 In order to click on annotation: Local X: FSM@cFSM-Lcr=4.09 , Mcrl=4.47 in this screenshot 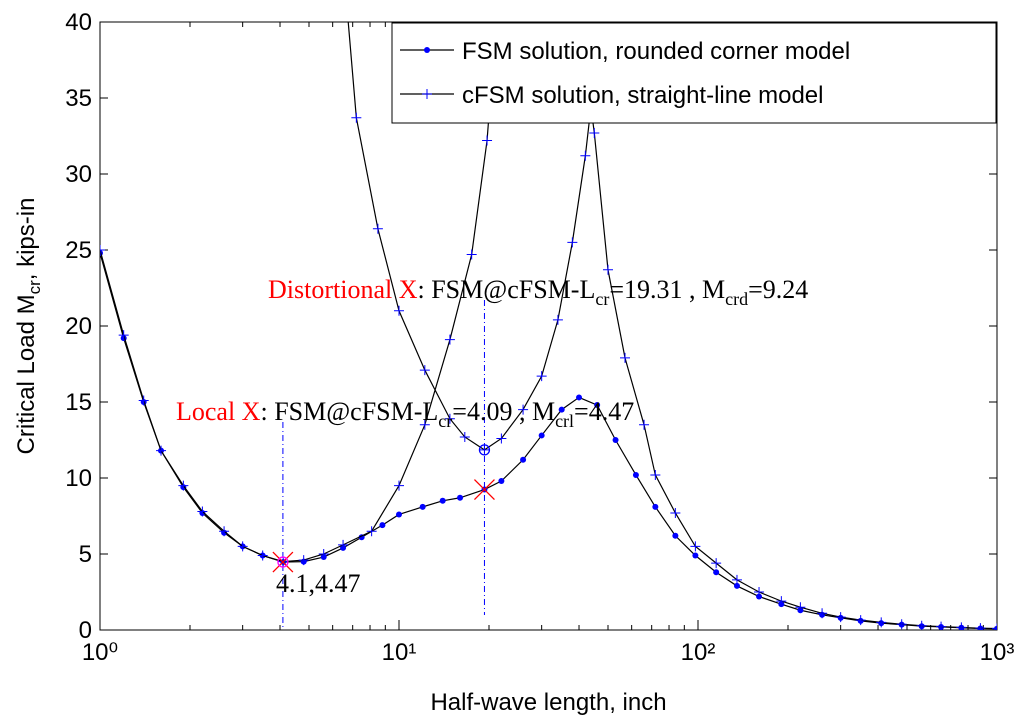, I will do `click(405, 414)`.